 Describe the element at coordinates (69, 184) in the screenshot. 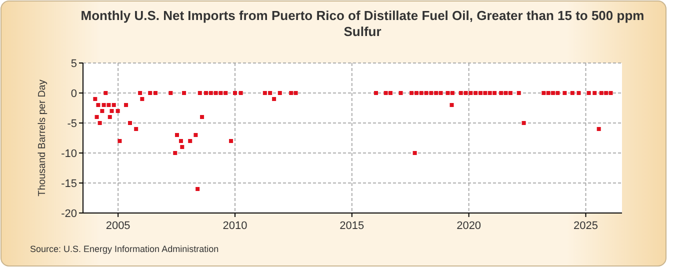

I see `y-tick-label: -15` at that location.